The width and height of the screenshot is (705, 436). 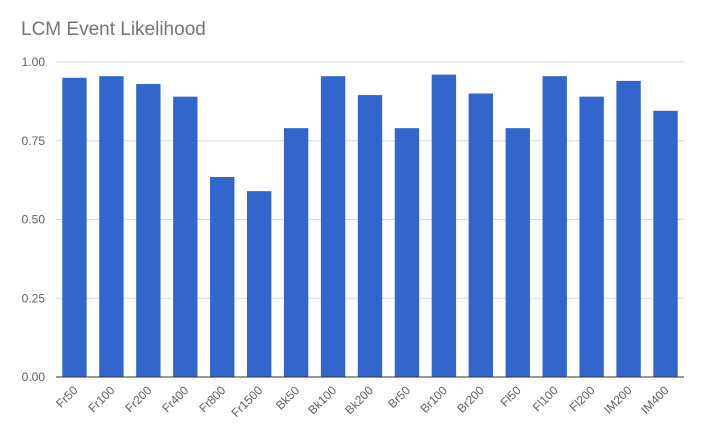 What do you see at coordinates (34, 377) in the screenshot?
I see `y-tick-label: 0.00` at bounding box center [34, 377].